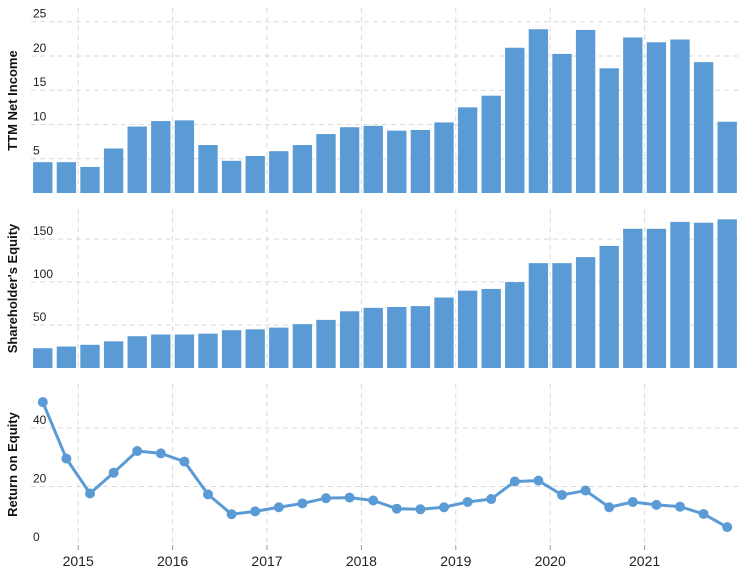  What do you see at coordinates (266, 561) in the screenshot?
I see `x-tick-label: 2017` at bounding box center [266, 561].